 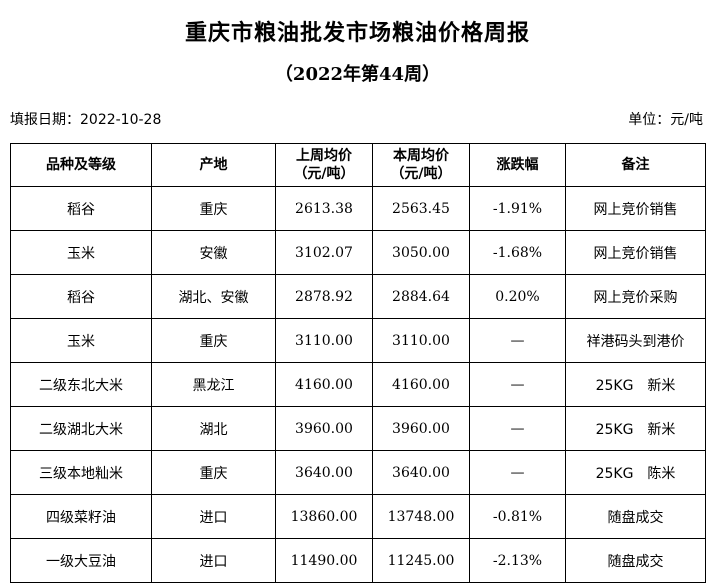 What do you see at coordinates (81, 516) in the screenshot?
I see `cell-variety: 四级菜籽油` at bounding box center [81, 516].